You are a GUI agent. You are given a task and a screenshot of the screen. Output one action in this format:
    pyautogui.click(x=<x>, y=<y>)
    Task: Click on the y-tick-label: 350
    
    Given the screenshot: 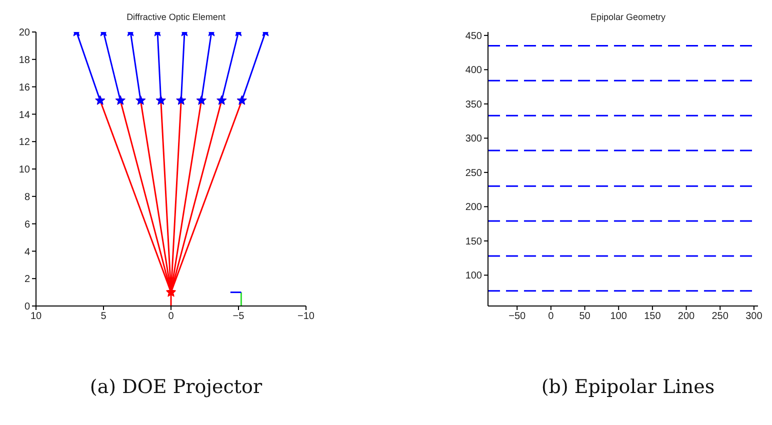 What is the action you would take?
    pyautogui.click(x=473, y=104)
    